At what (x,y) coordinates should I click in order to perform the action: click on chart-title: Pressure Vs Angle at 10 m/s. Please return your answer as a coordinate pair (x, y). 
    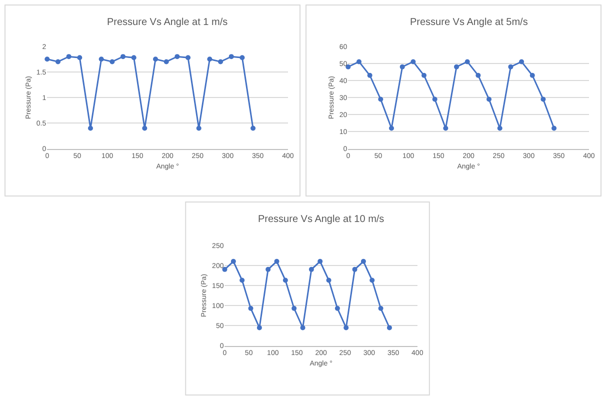
    Looking at the image, I should click on (321, 219).